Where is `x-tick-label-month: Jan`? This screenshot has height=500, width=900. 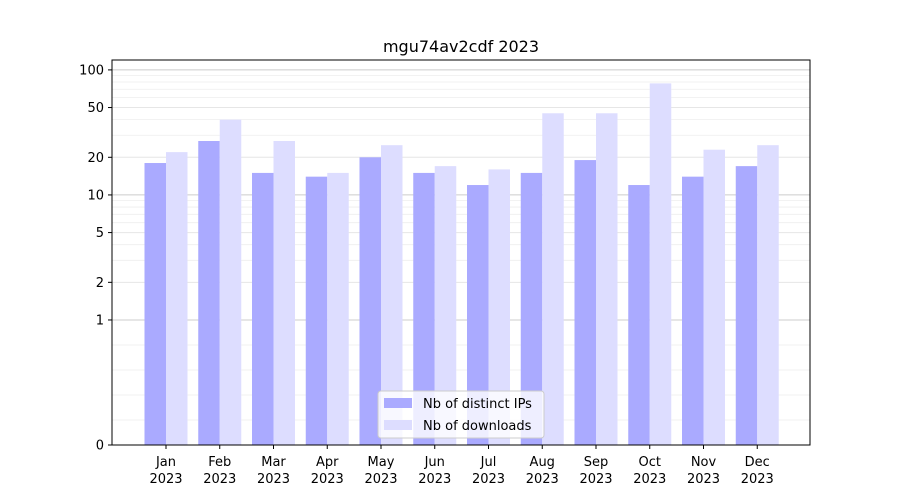
x-tick-label-month: Jan is located at coordinates (165, 462).